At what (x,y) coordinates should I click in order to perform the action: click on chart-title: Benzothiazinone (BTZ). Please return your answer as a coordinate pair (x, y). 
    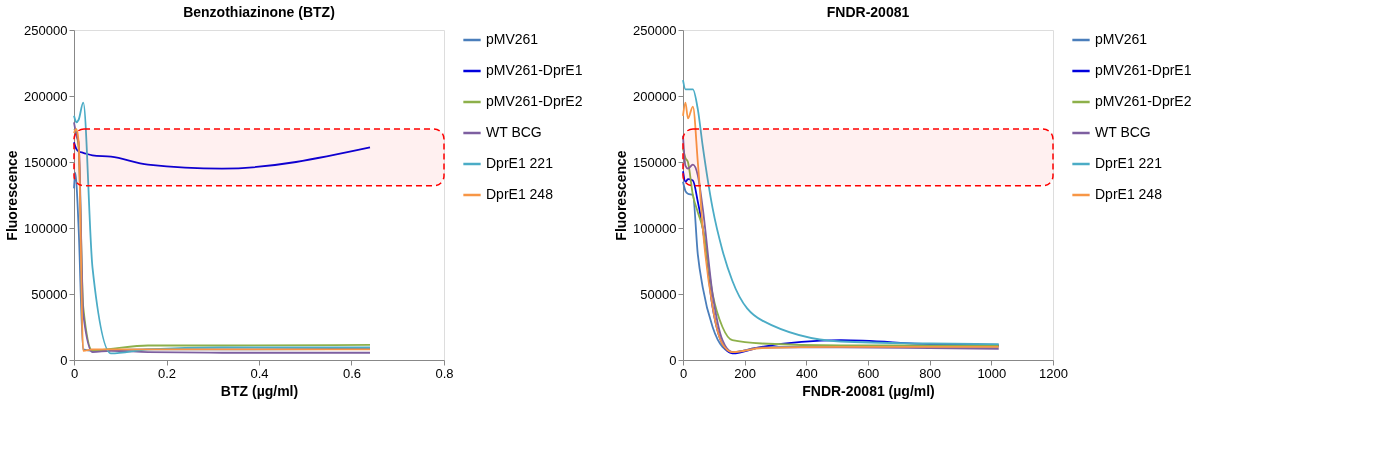
    Looking at the image, I should click on (259, 12).